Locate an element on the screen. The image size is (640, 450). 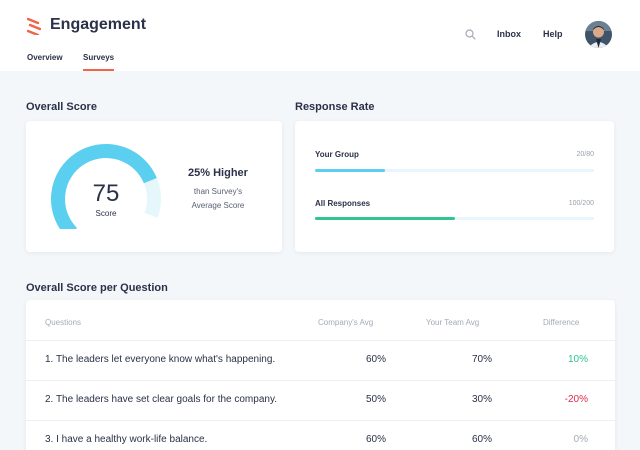
inbox-link: Inbox is located at coordinates (509, 34).